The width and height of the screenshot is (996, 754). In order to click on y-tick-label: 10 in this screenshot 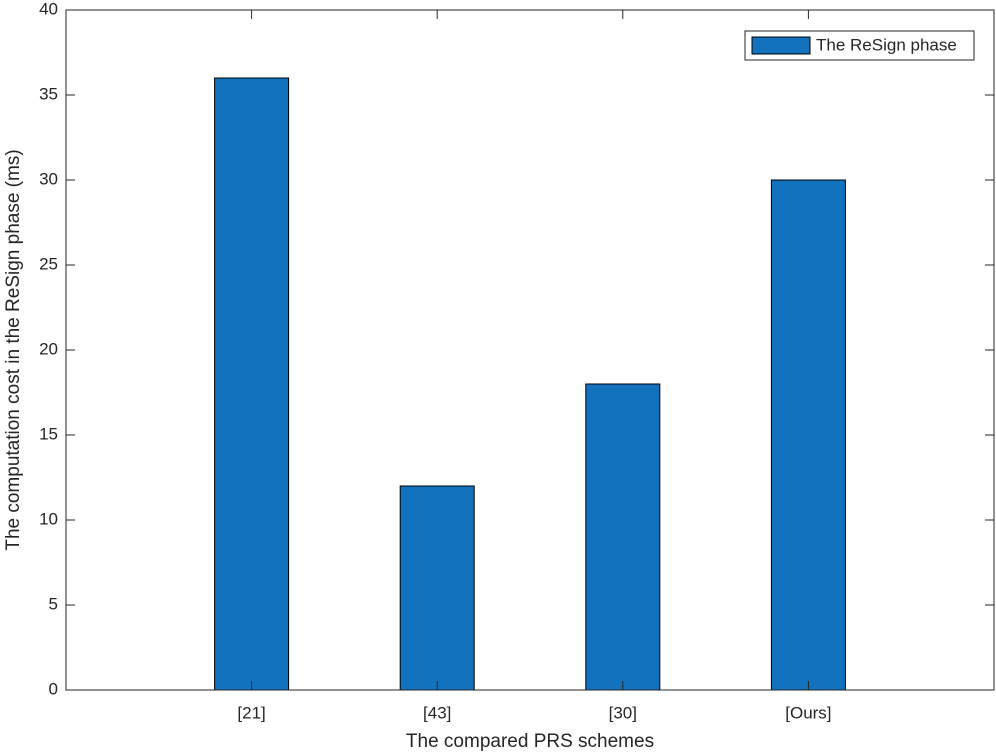, I will do `click(48, 518)`.